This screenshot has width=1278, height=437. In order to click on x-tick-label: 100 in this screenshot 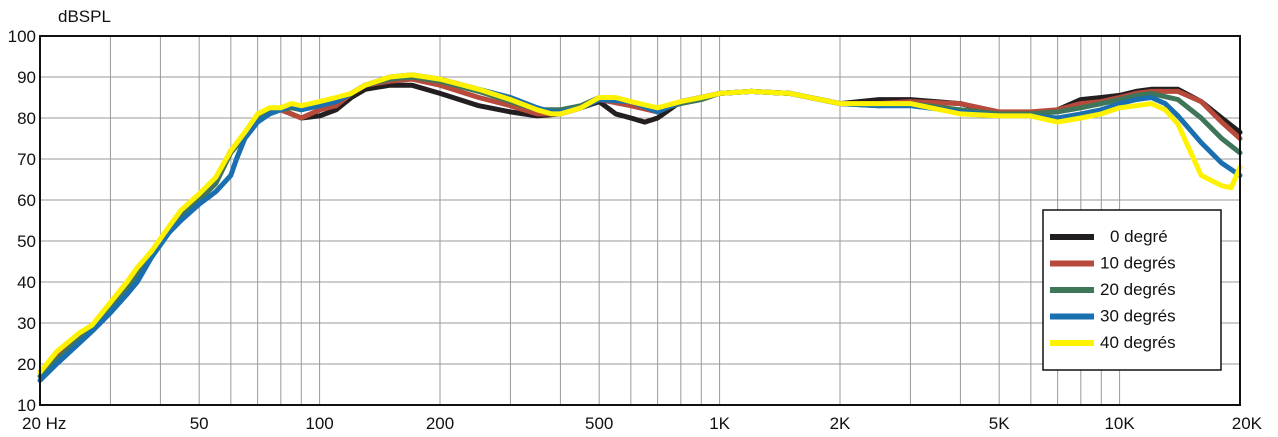, I will do `click(319, 423)`.